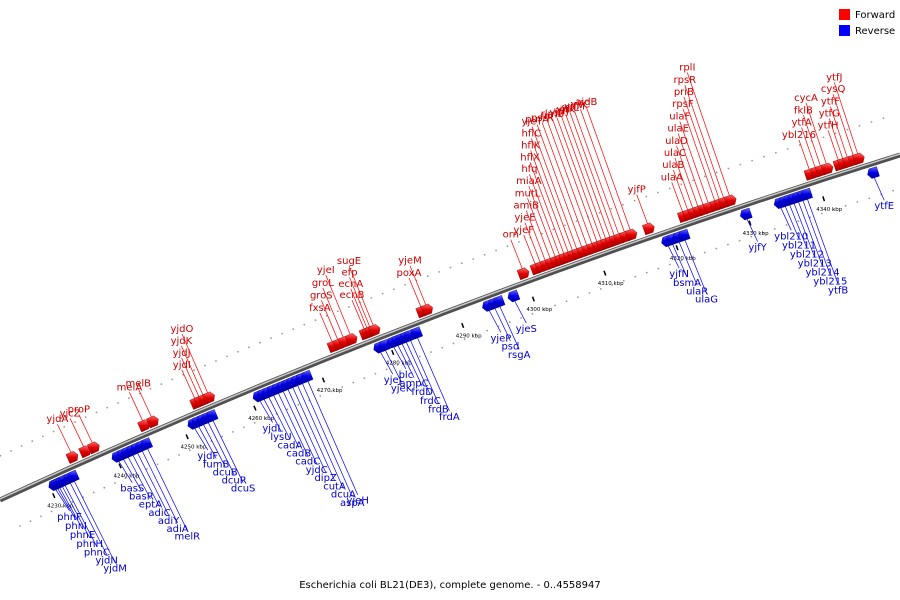 Image resolution: width=900 pixels, height=600 pixels. I want to click on gene-label-groL: groL, so click(323, 283).